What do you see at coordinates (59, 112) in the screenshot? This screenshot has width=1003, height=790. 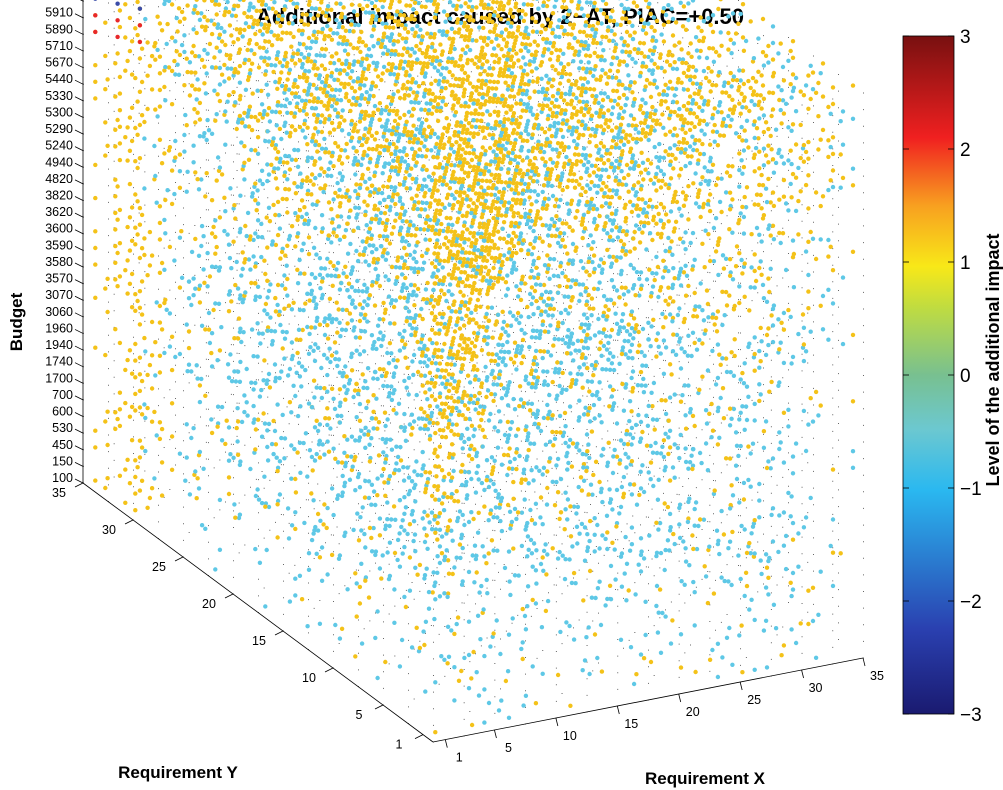 I see `z-tick-label: 5300` at bounding box center [59, 112].